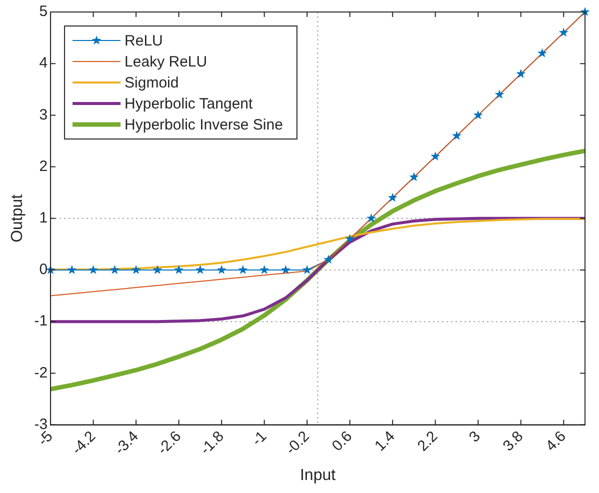 The height and width of the screenshot is (493, 599). What do you see at coordinates (475, 437) in the screenshot?
I see `x-tick-label: 3` at bounding box center [475, 437].